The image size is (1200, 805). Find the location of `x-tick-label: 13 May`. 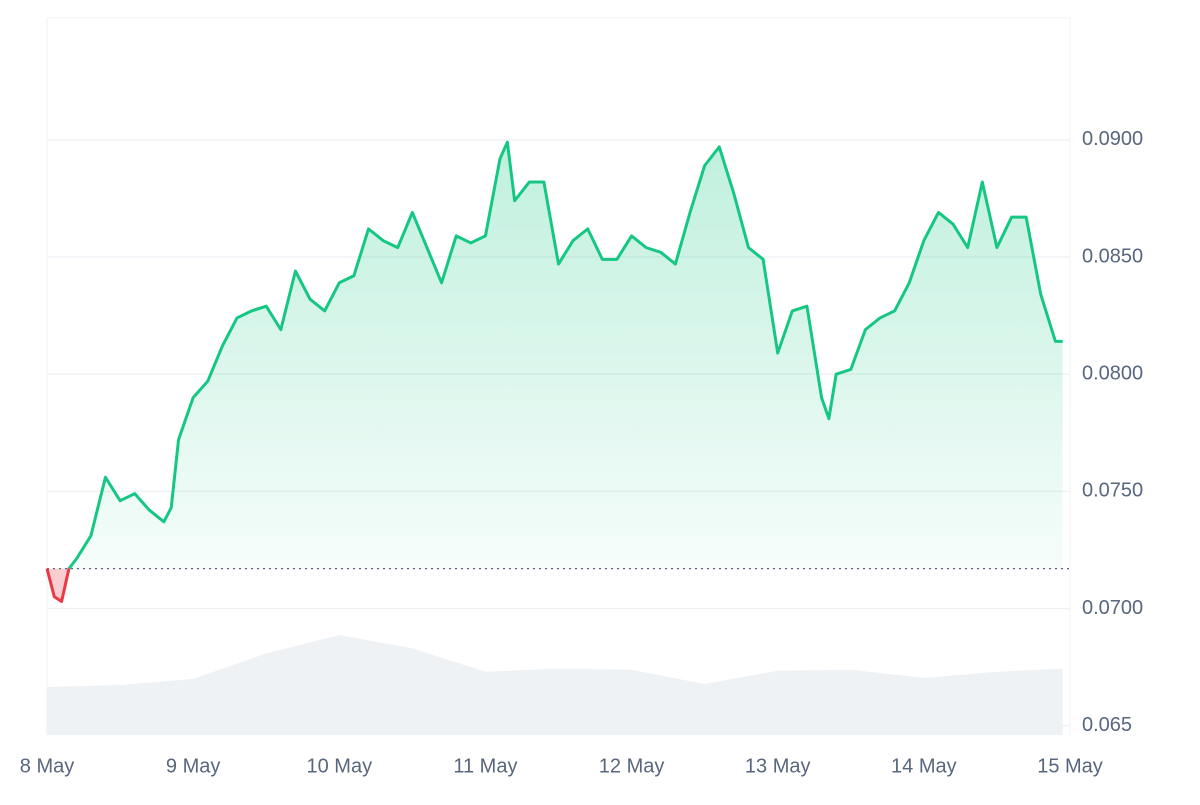

x-tick-label: 13 May is located at coordinates (778, 766).